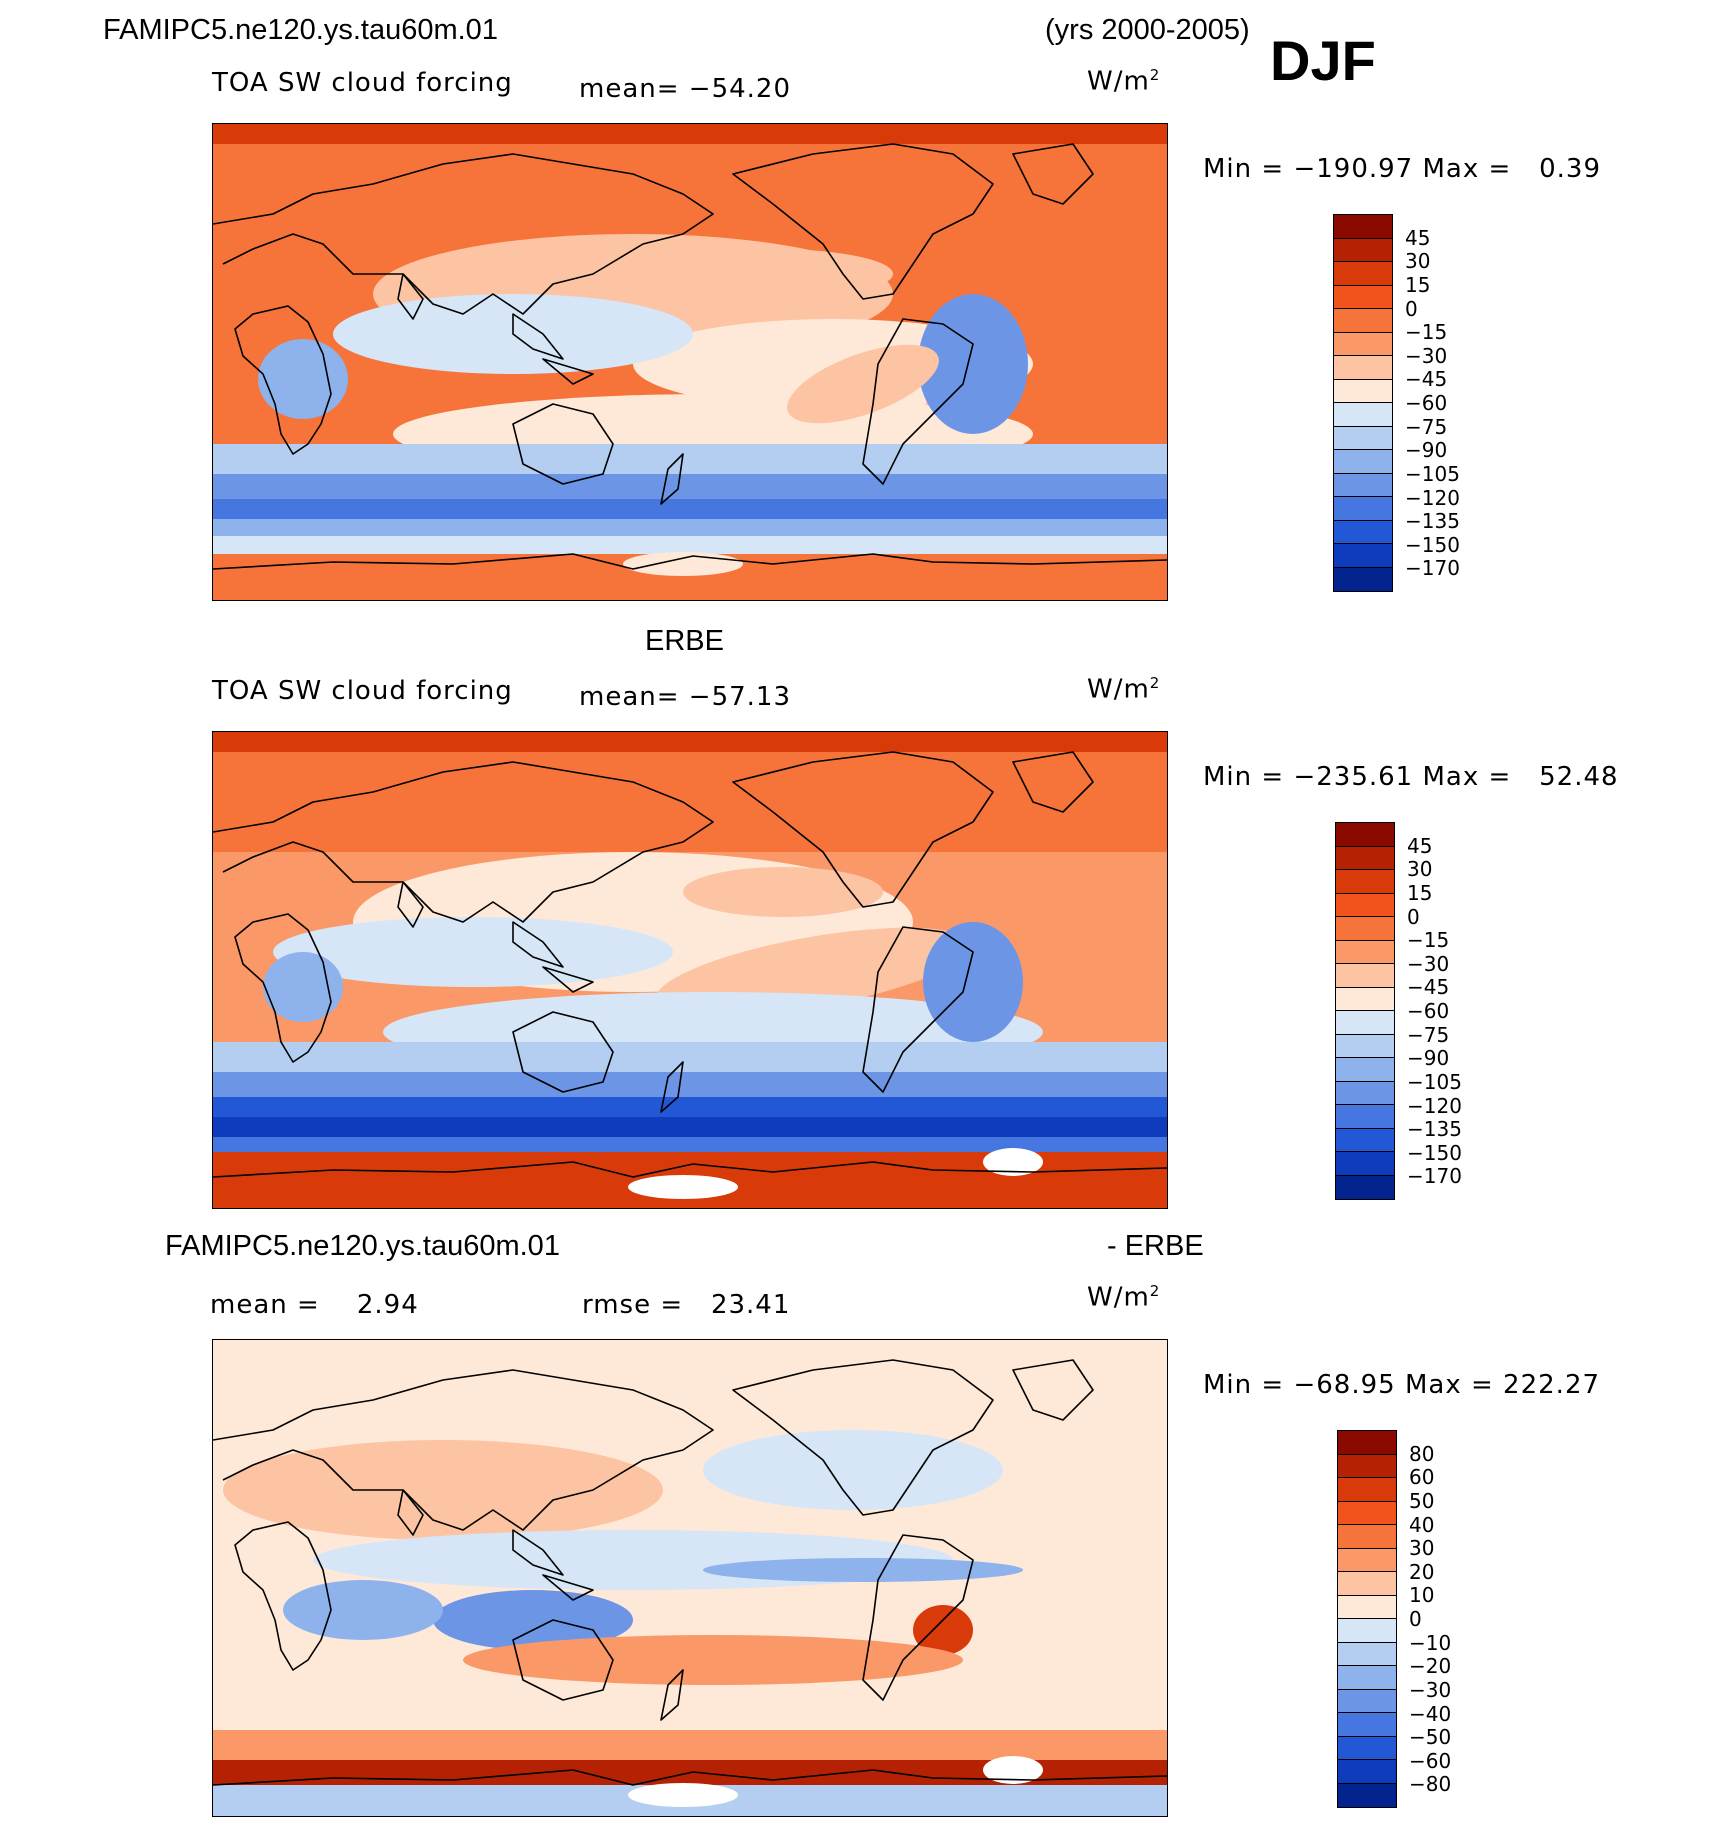 This screenshot has width=1710, height=1831. I want to click on panel2-map-svg, so click(690, 970).